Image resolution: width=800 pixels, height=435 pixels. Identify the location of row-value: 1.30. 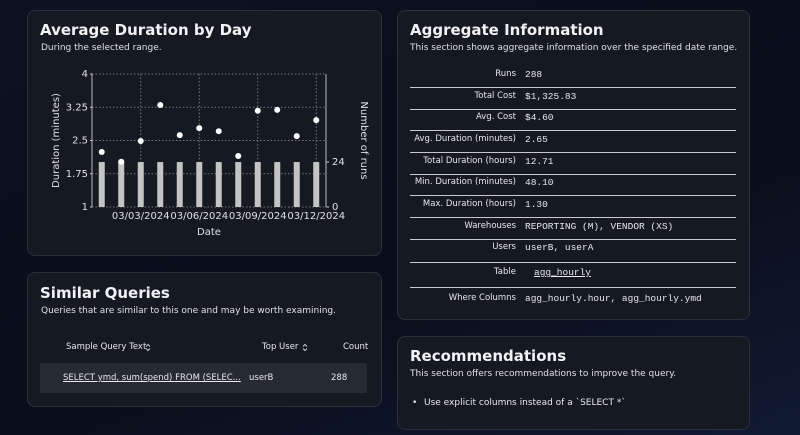
(536, 204).